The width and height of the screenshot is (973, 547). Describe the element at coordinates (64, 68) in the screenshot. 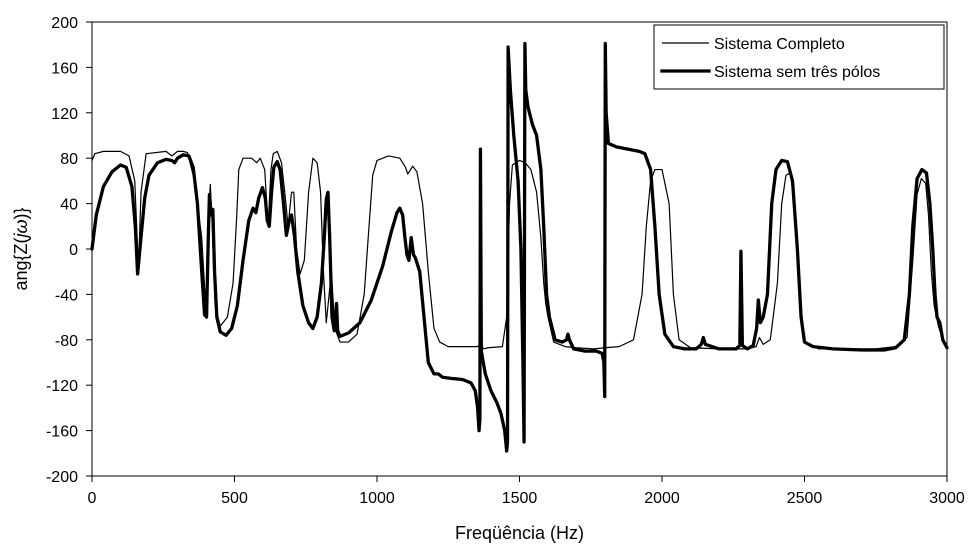

I see `y-tick-label: 160` at that location.